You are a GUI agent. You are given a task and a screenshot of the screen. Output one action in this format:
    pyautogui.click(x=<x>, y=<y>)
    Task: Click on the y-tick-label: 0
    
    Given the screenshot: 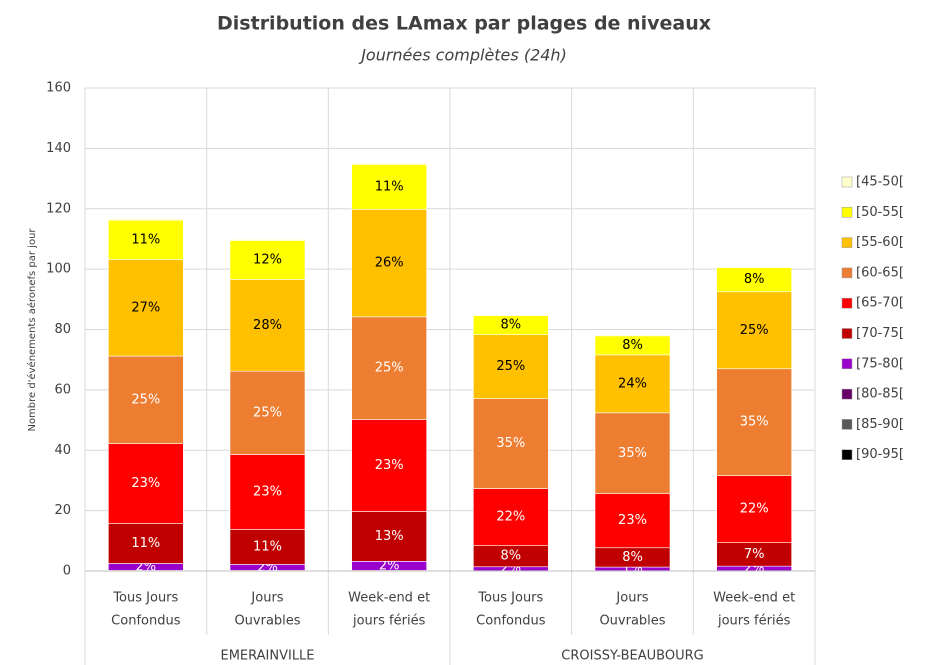 What is the action you would take?
    pyautogui.click(x=67, y=571)
    